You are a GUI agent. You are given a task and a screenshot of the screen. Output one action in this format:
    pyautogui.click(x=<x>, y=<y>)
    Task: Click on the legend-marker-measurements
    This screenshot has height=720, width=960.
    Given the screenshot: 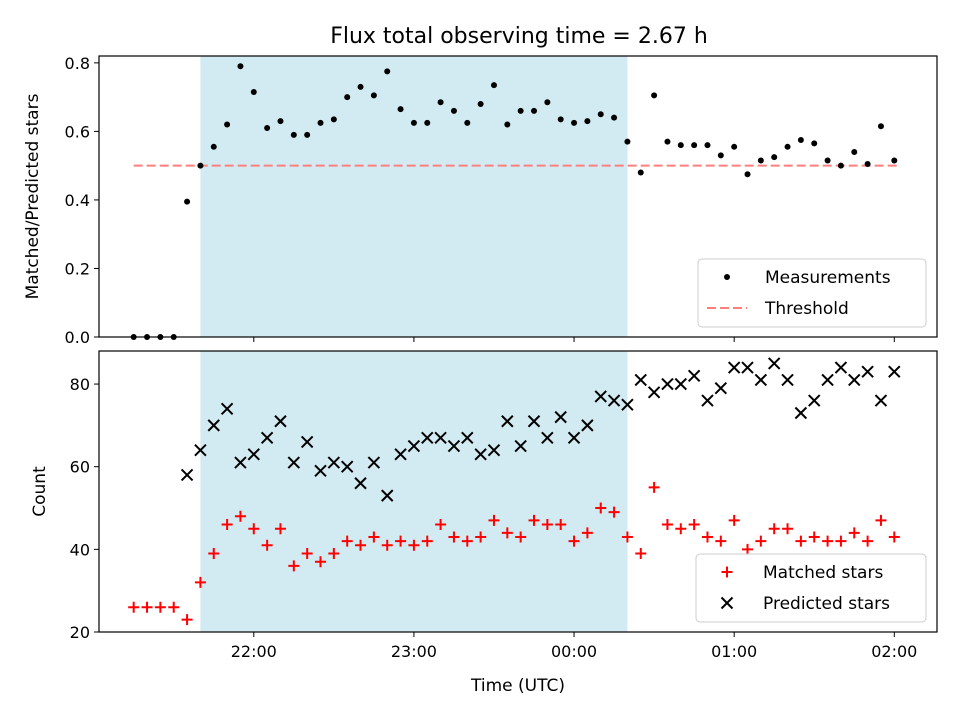 What is the action you would take?
    pyautogui.click(x=727, y=277)
    